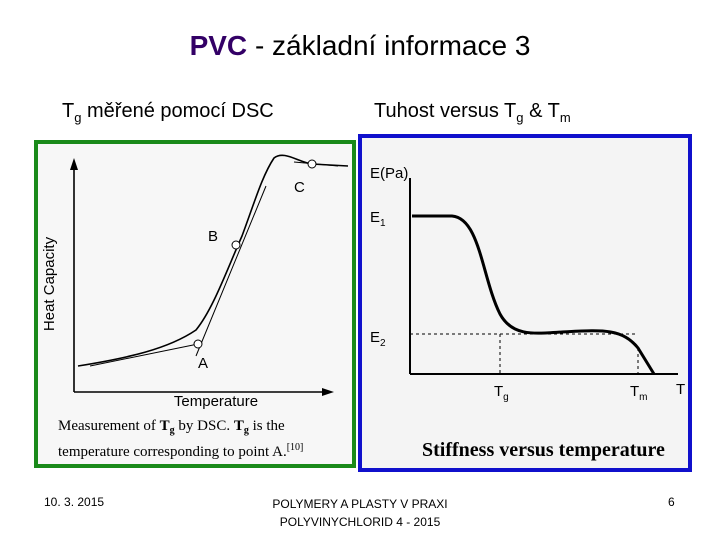 This screenshot has width=720, height=540. What do you see at coordinates (565, 117) in the screenshot?
I see `subtitle-right-sub2: m` at bounding box center [565, 117].